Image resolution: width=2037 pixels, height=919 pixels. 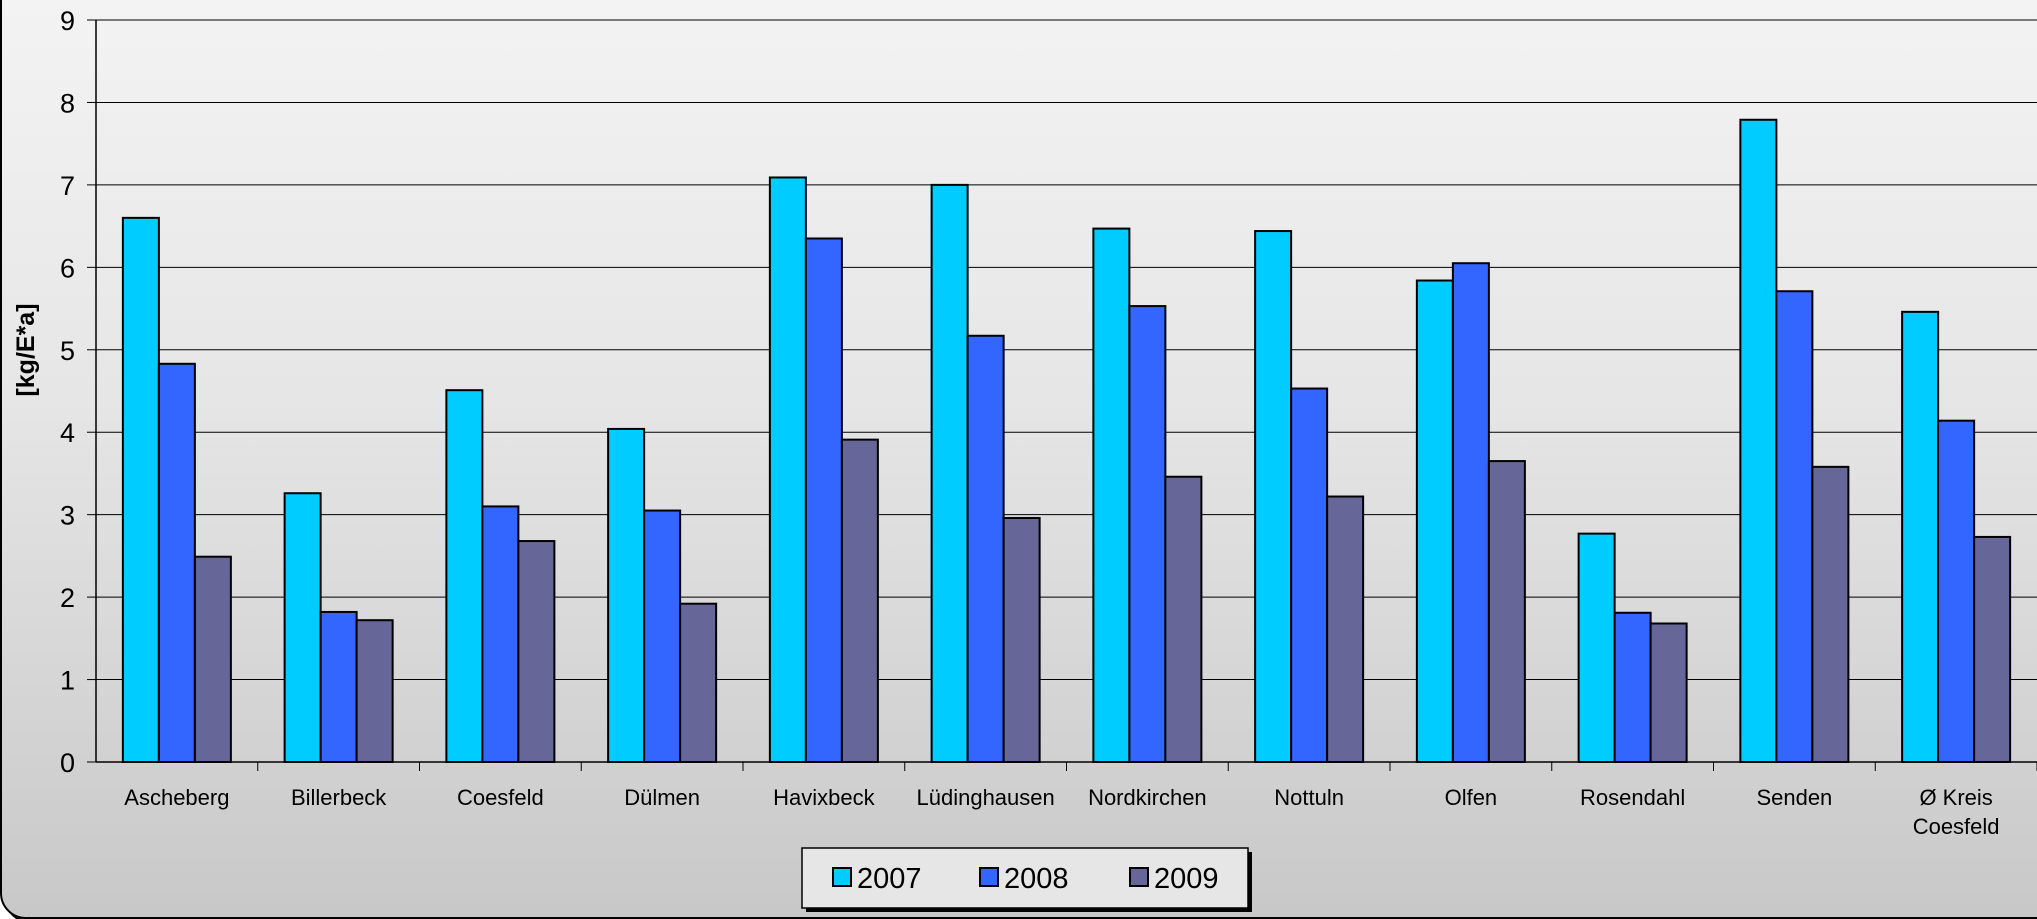 I want to click on x-tick-label-line: Havixbeck, so click(x=824, y=797).